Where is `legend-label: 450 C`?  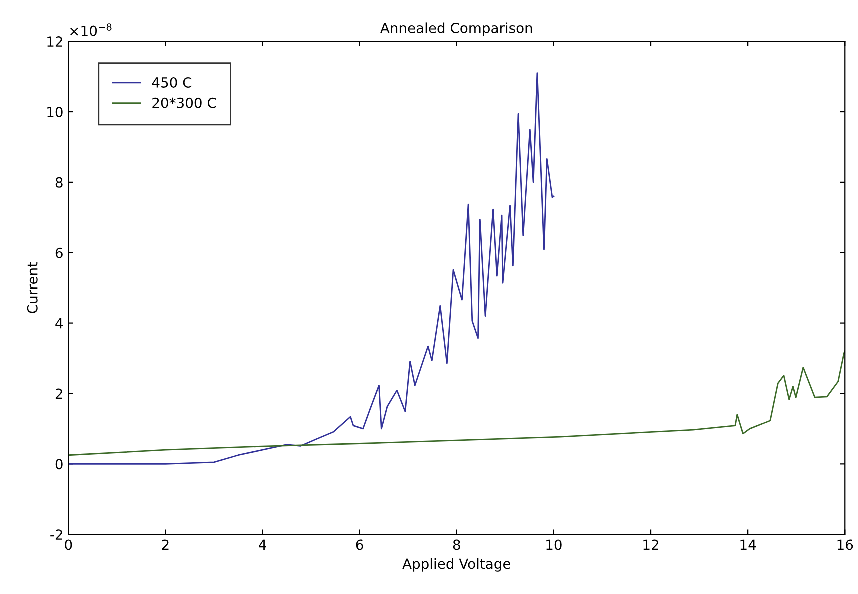
legend-label: 450 C is located at coordinates (172, 82).